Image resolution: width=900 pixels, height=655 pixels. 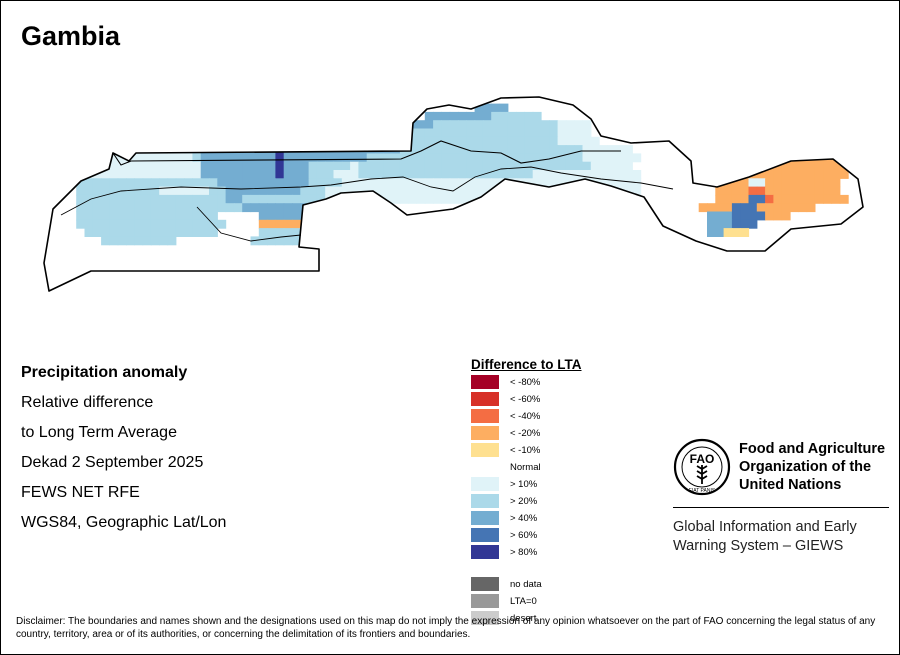 I want to click on legend-item-p80: > 80%, so click(x=526, y=552).